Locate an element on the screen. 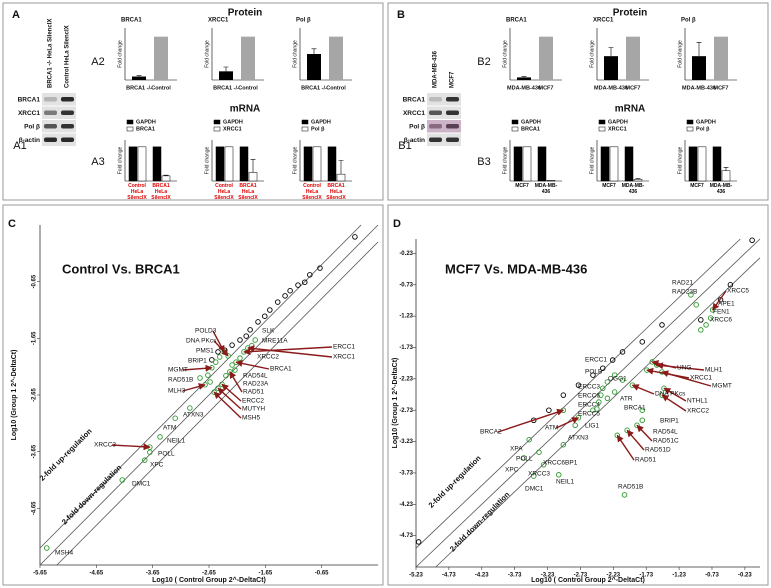 The width and height of the screenshot is (771, 588). sub-label: B2 is located at coordinates (483, 62).